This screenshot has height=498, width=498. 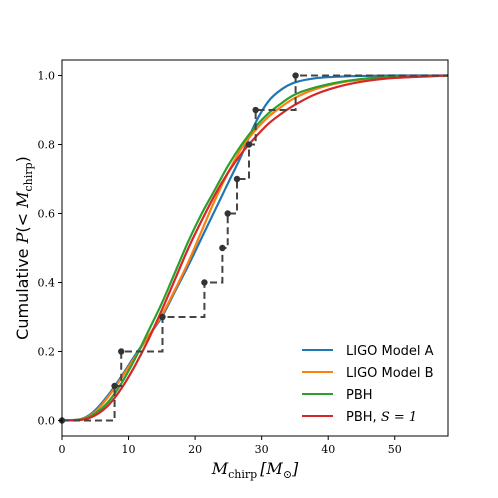 I want to click on legend-label-pbh: PBH, so click(x=359, y=395).